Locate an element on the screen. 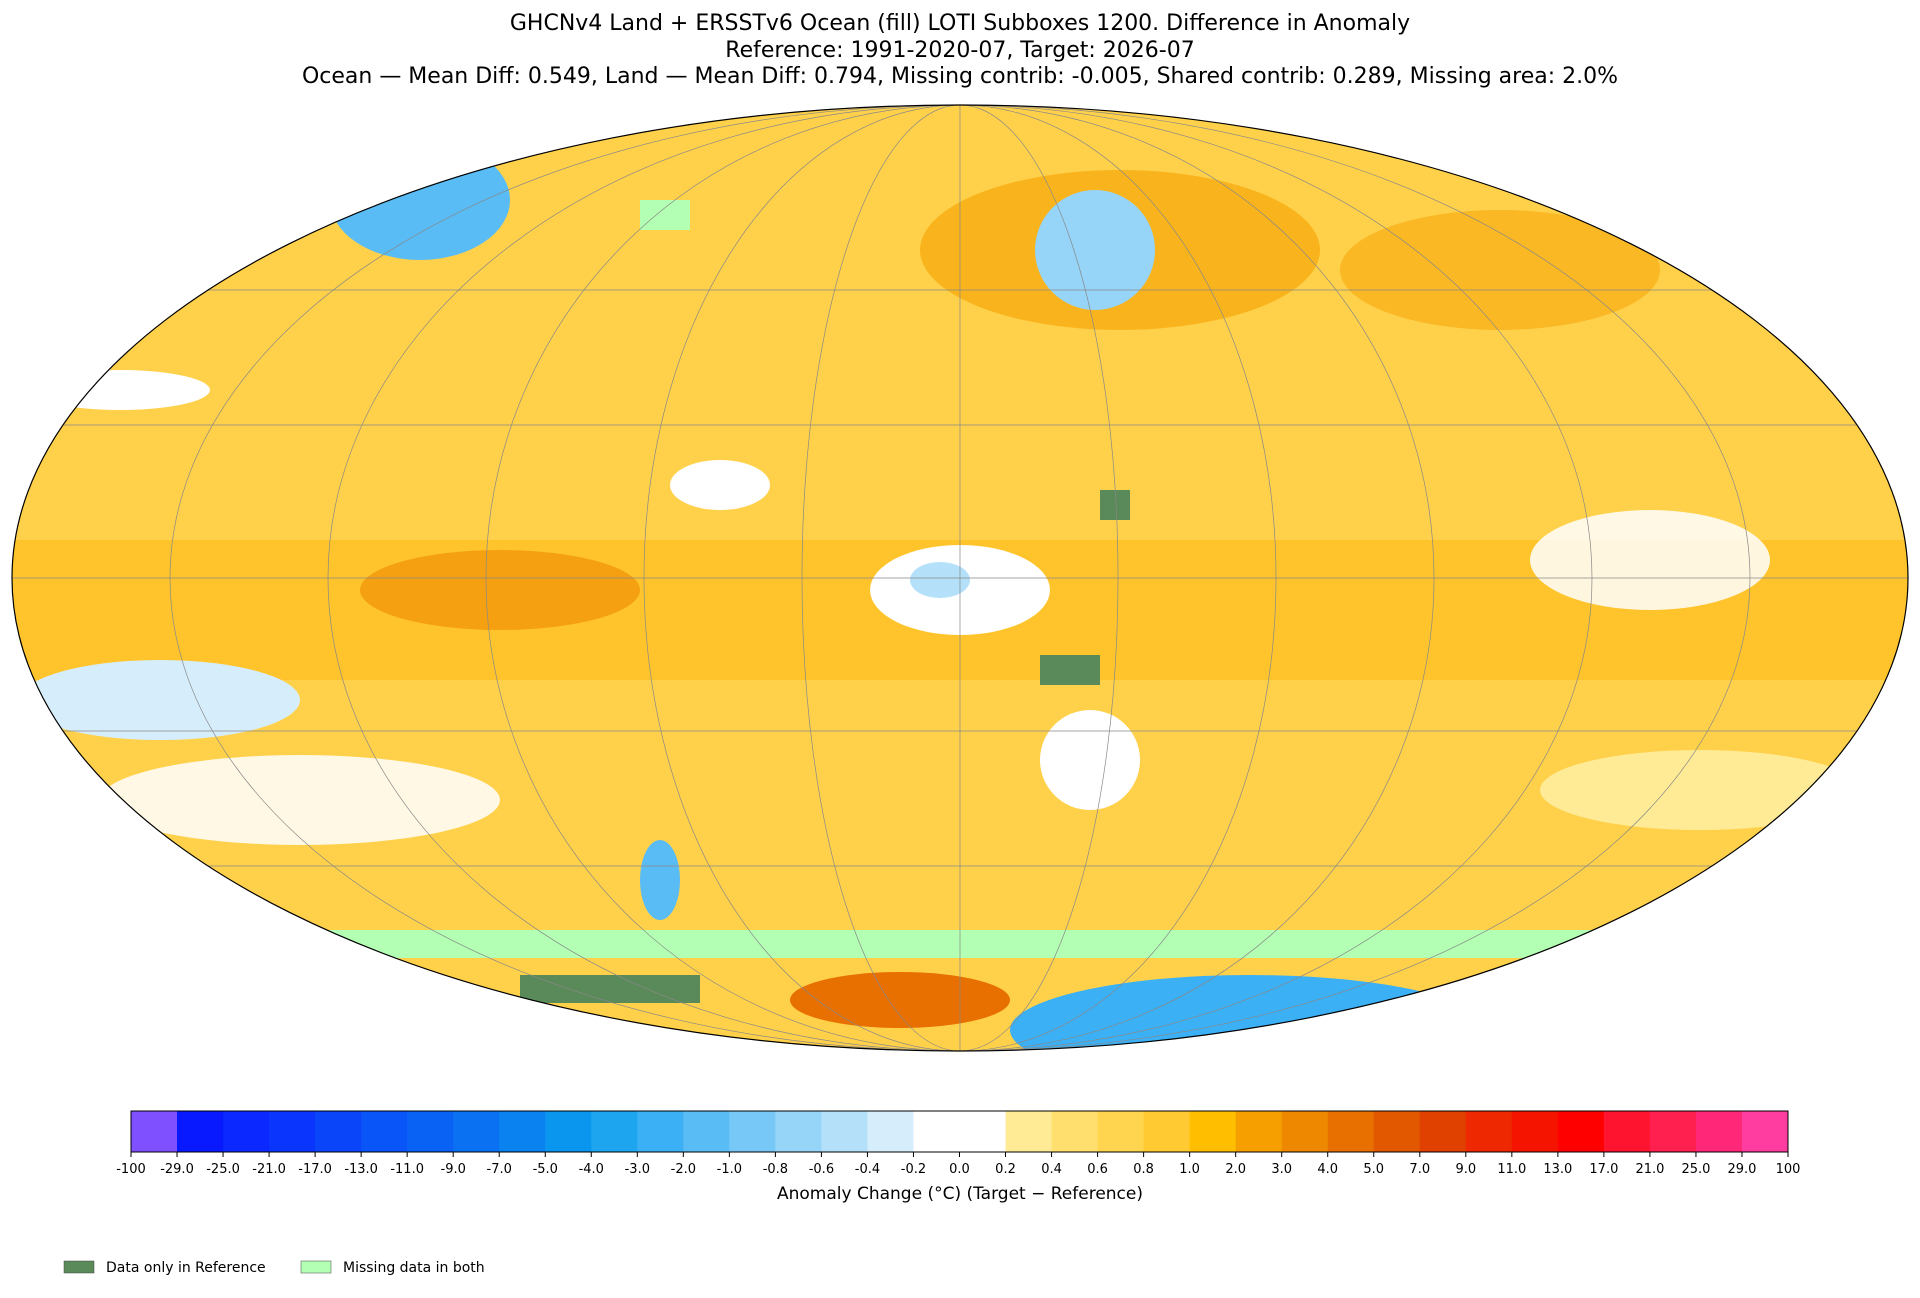 The height and width of the screenshot is (1298, 1920). tick-label: 2.0 is located at coordinates (1235, 1169).